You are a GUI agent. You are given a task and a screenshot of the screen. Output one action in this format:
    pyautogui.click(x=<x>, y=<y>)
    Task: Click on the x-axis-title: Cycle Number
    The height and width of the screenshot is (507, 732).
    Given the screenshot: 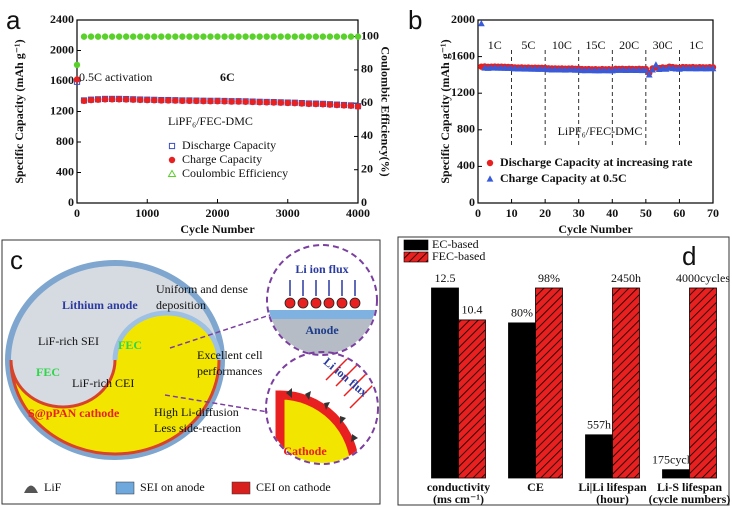 What is the action you would take?
    pyautogui.click(x=595, y=229)
    